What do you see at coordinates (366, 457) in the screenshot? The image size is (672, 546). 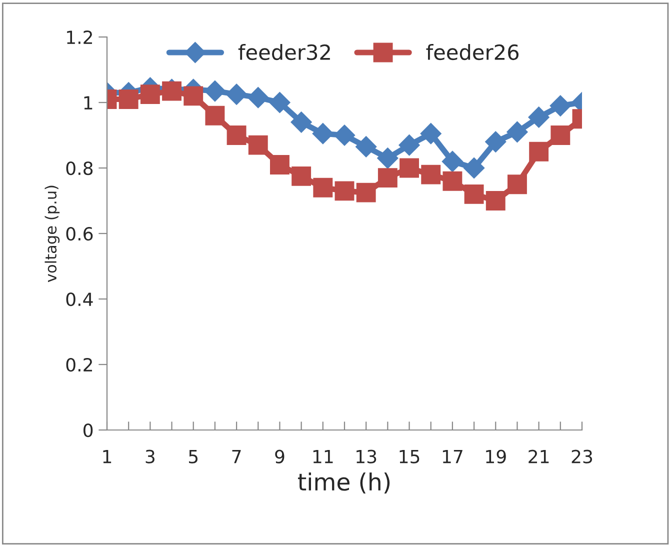 I see `x-tick-label: 13` at bounding box center [366, 457].